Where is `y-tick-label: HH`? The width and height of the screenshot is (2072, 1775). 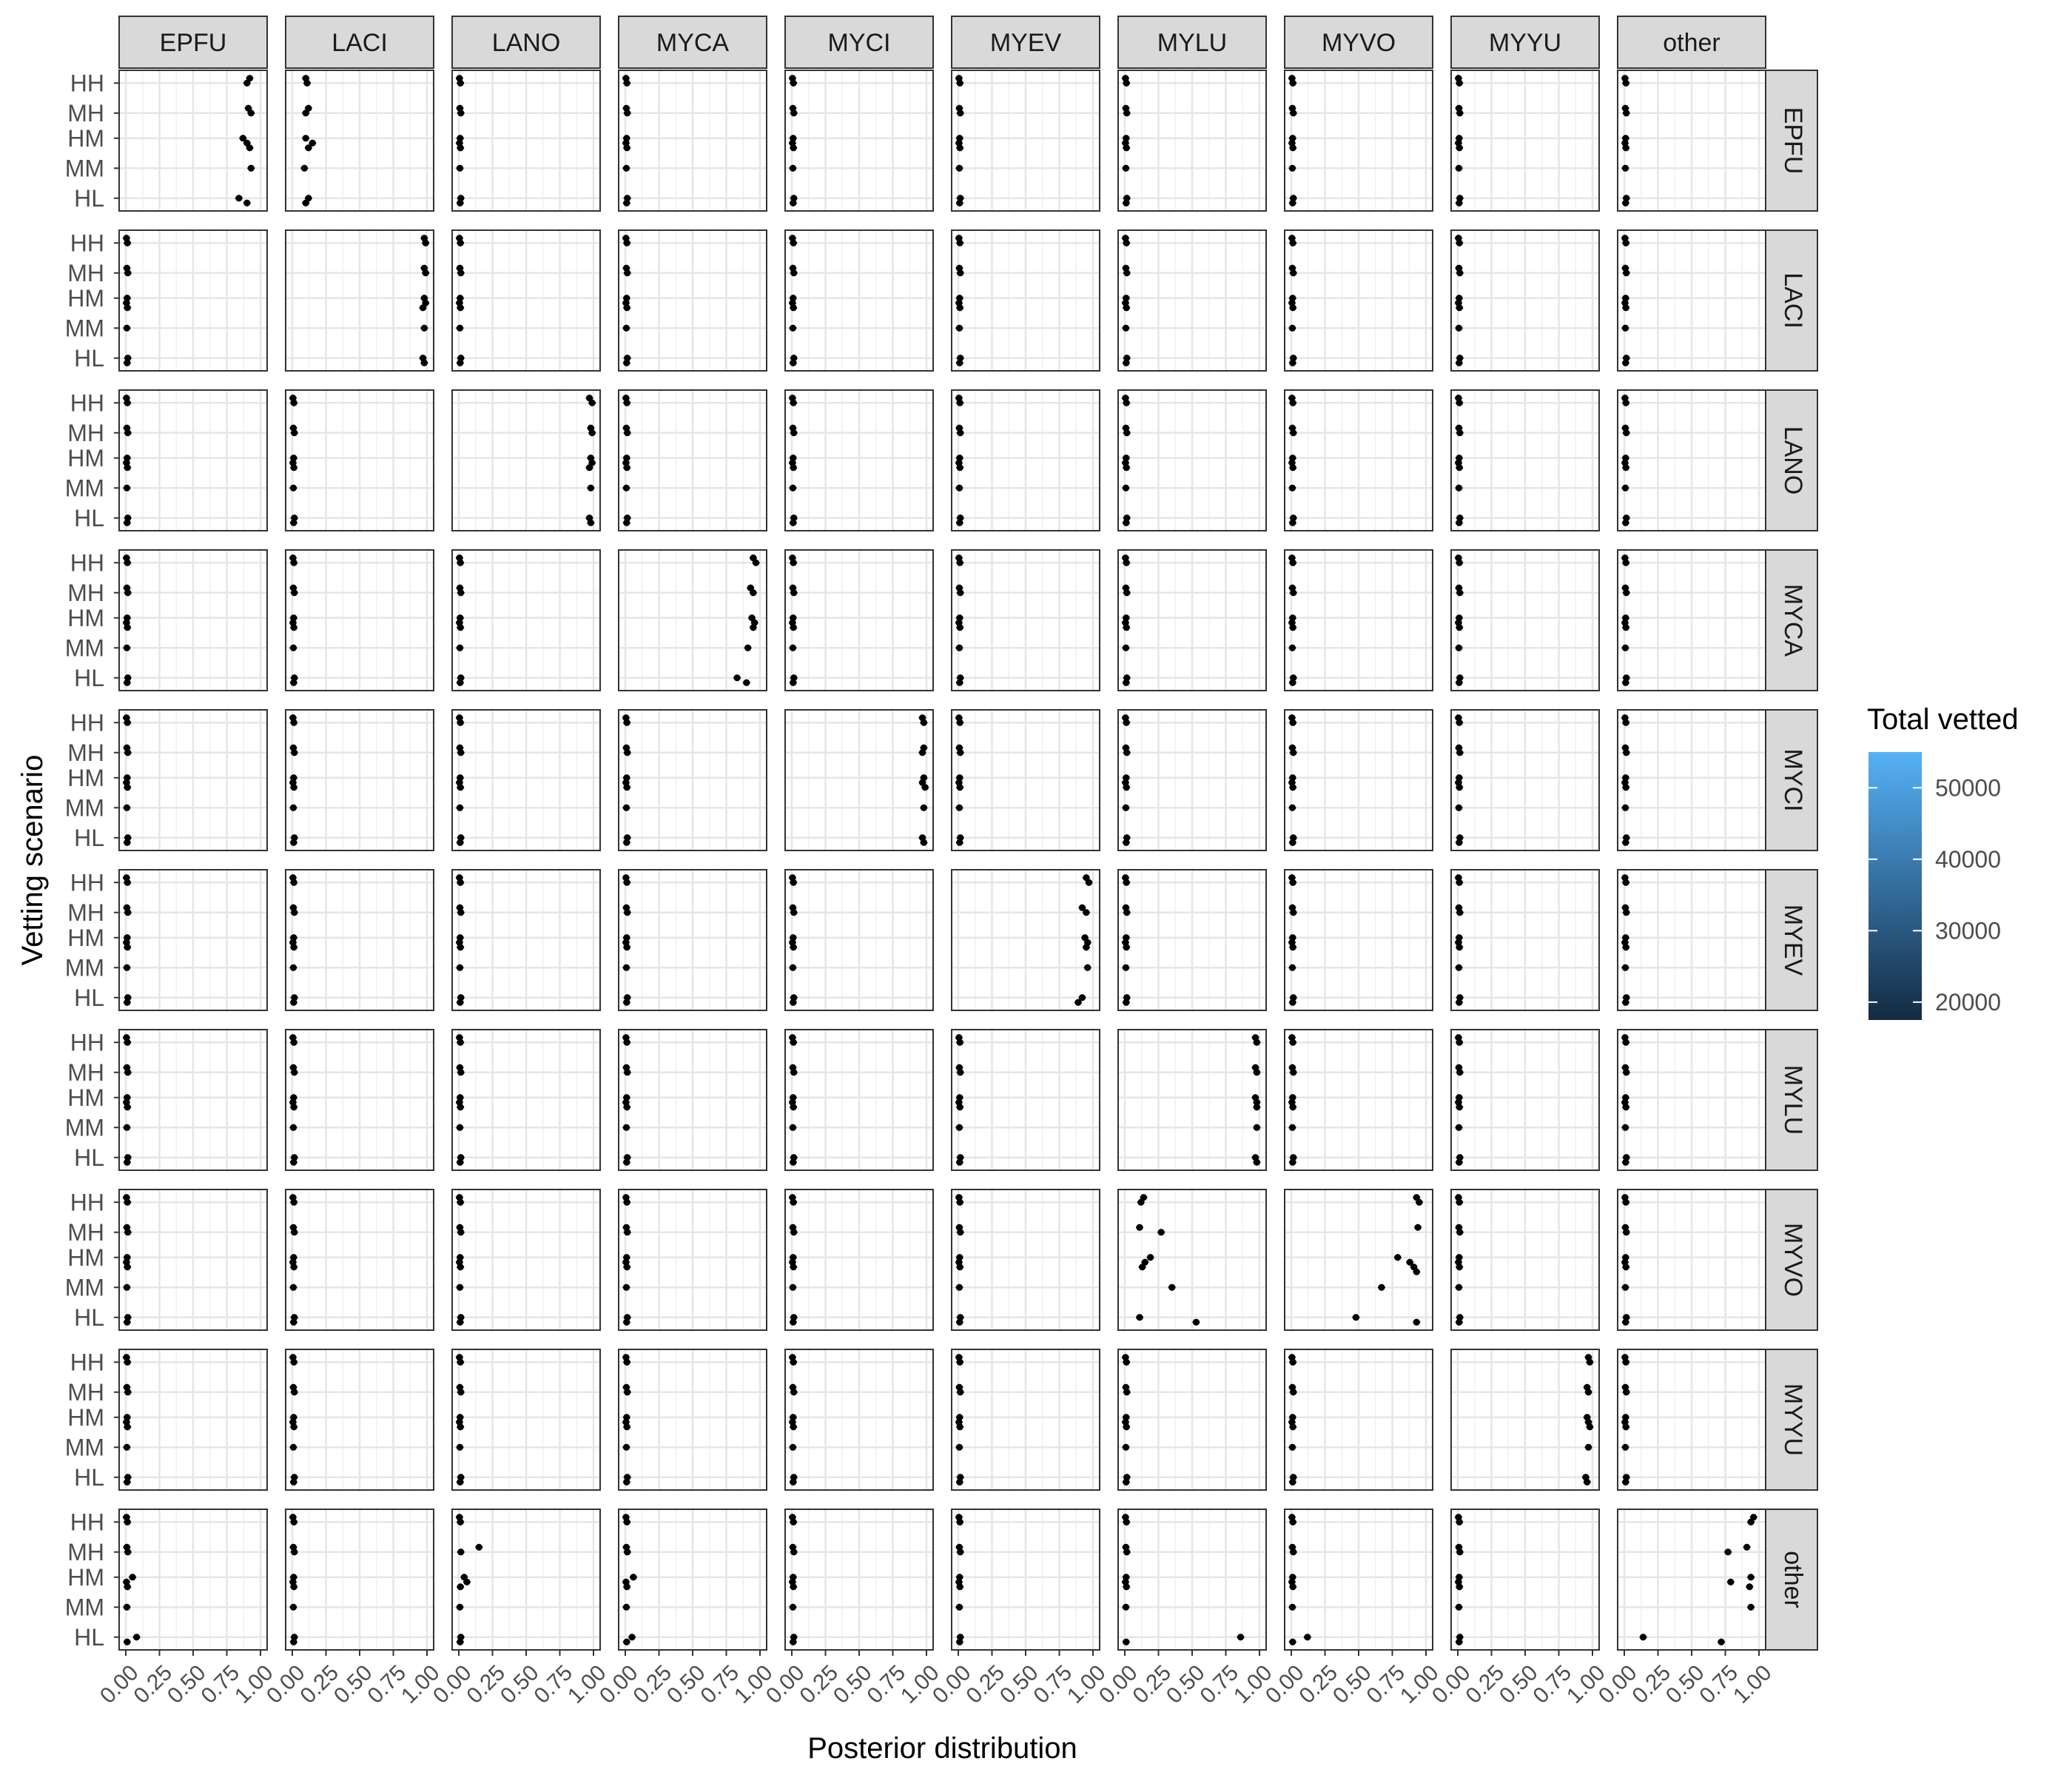 y-tick-label: HH is located at coordinates (87, 1202).